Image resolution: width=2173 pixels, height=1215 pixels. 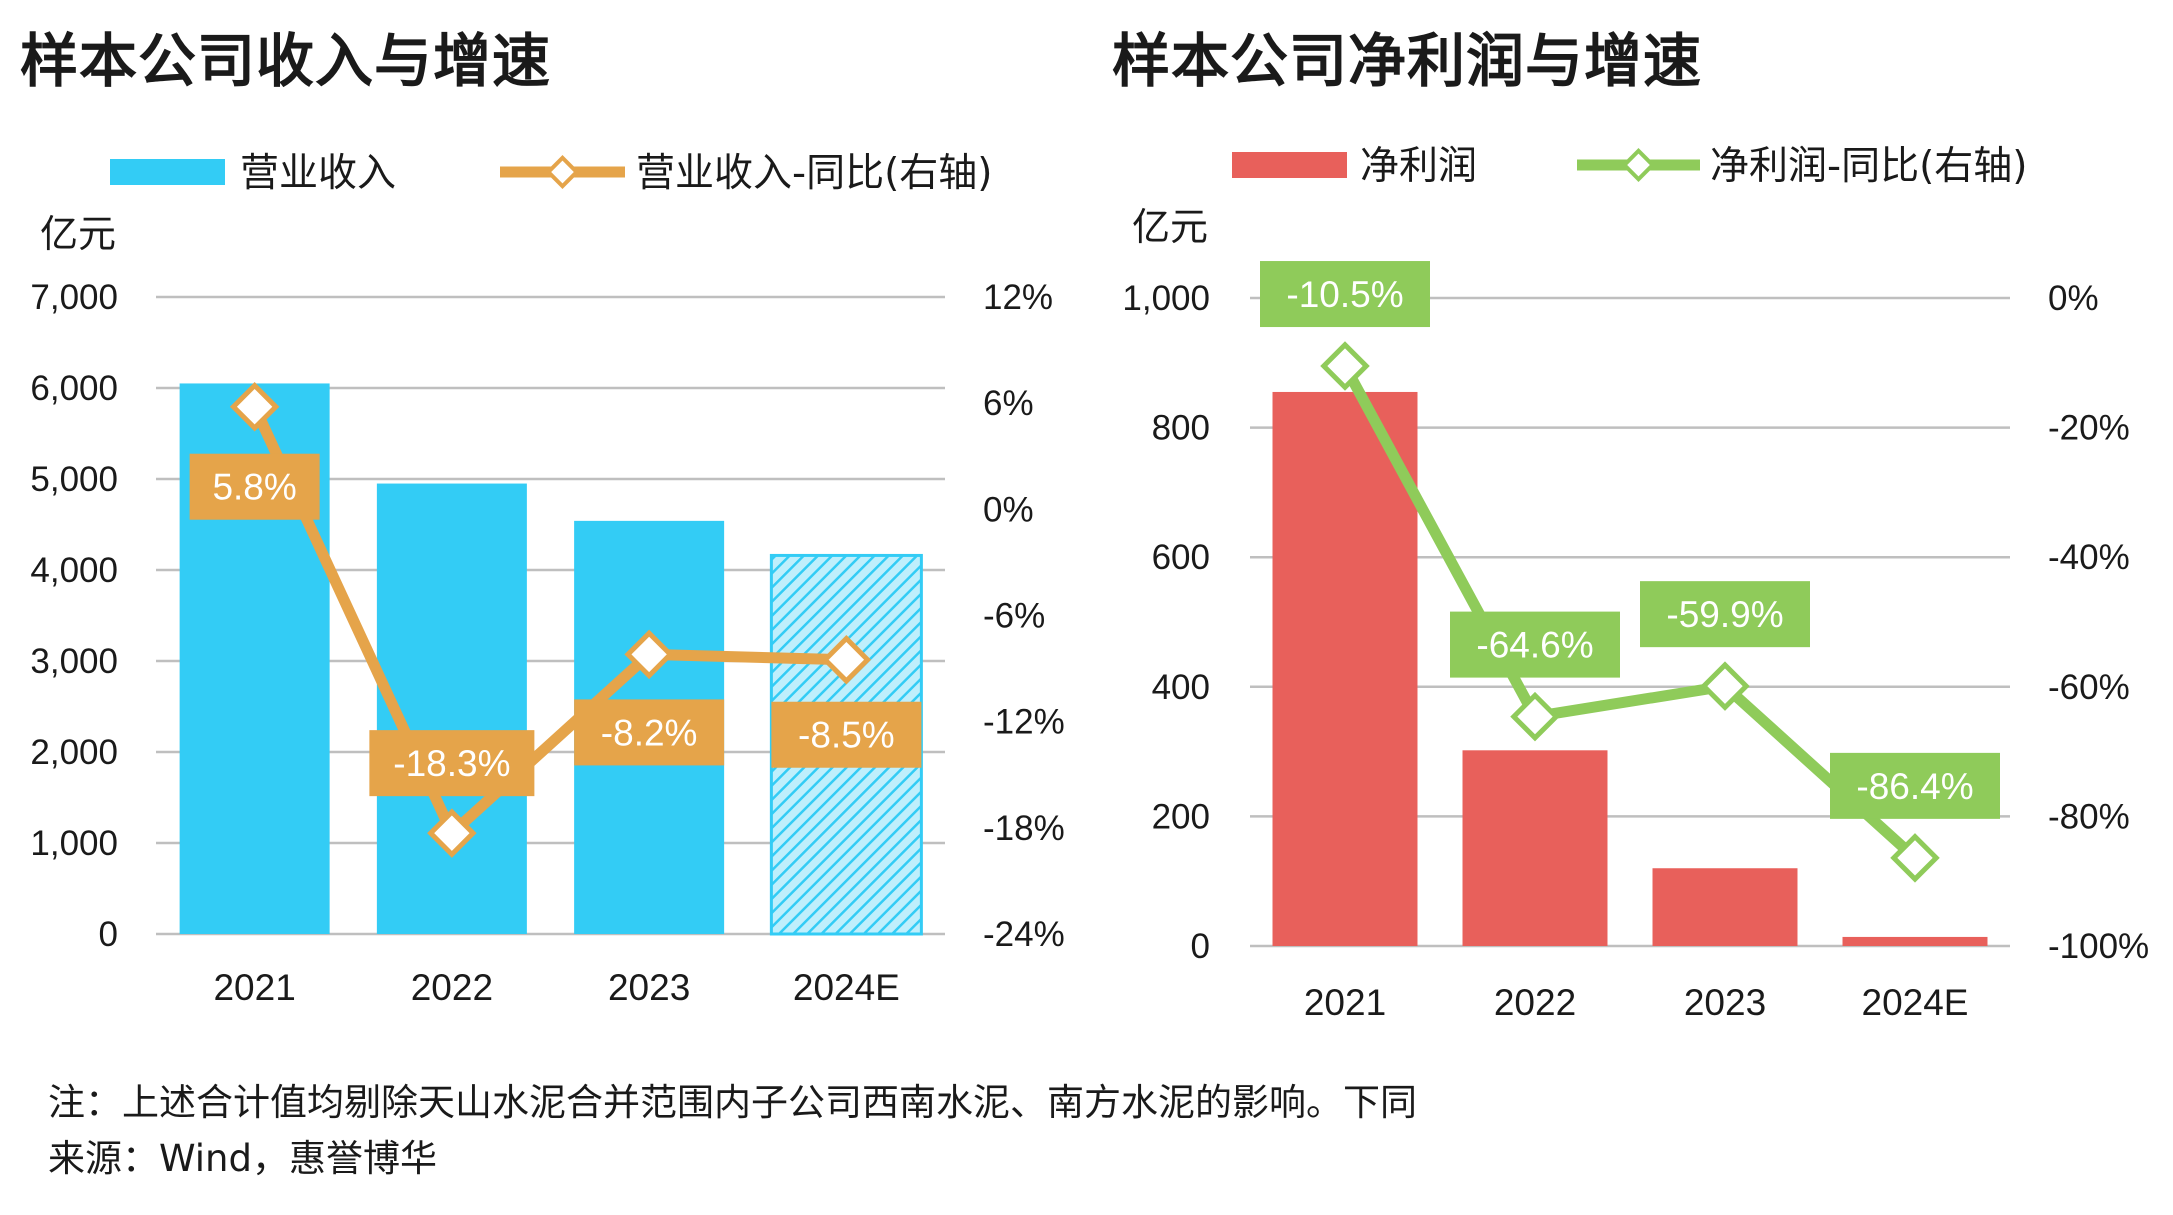 What do you see at coordinates (1418, 166) in the screenshot?
I see `legend-bar-label: 净利润` at bounding box center [1418, 166].